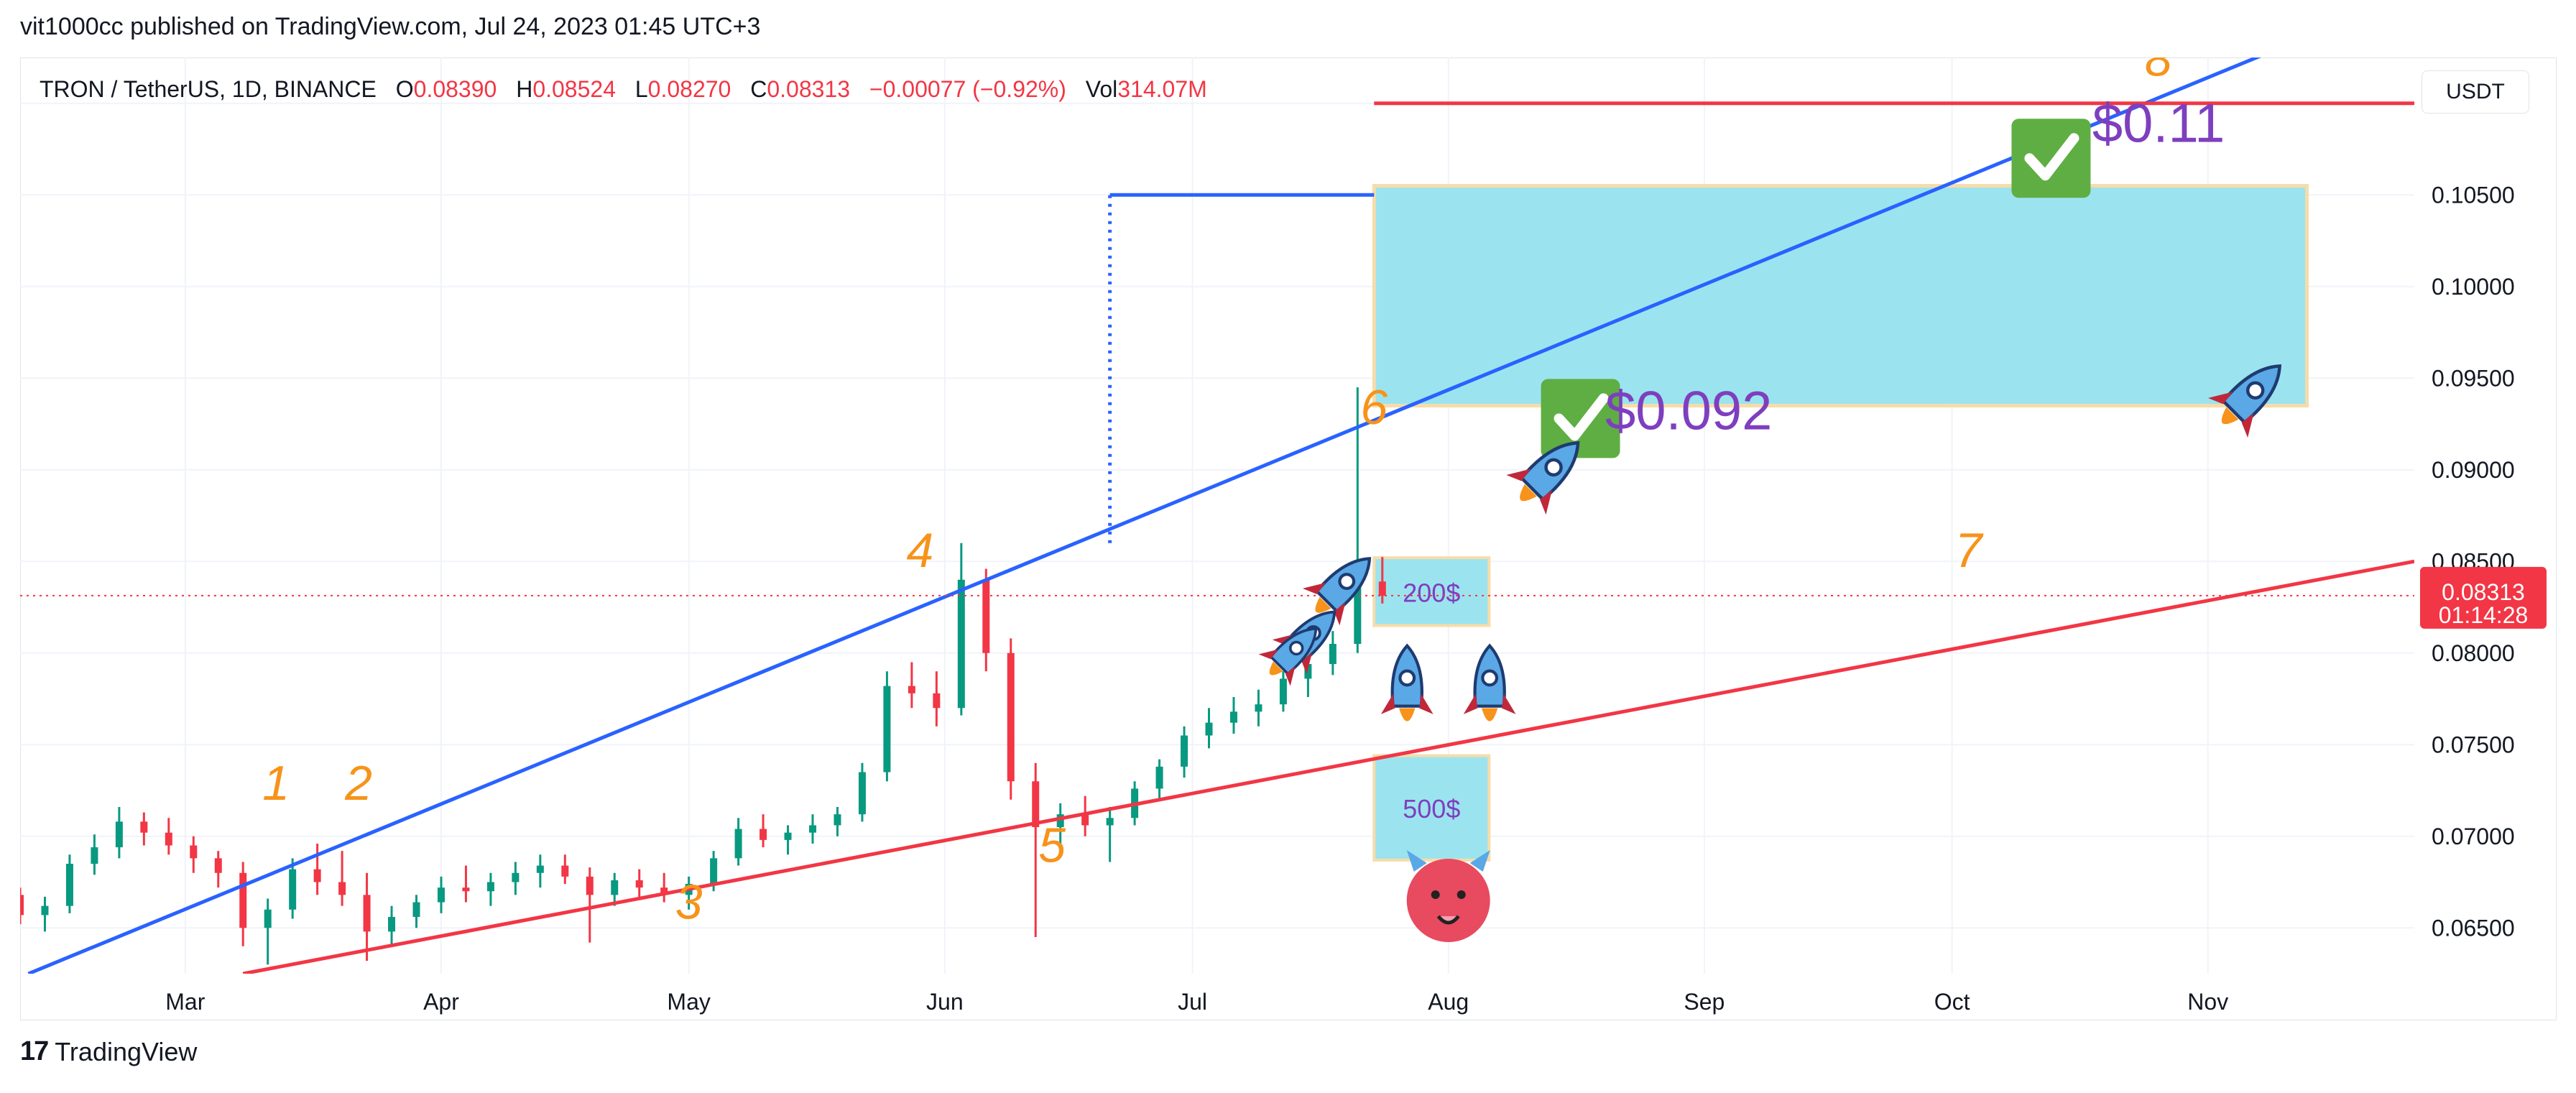 The height and width of the screenshot is (1093, 2576). What do you see at coordinates (809, 89) in the screenshot?
I see `close-value: 0.08313` at bounding box center [809, 89].